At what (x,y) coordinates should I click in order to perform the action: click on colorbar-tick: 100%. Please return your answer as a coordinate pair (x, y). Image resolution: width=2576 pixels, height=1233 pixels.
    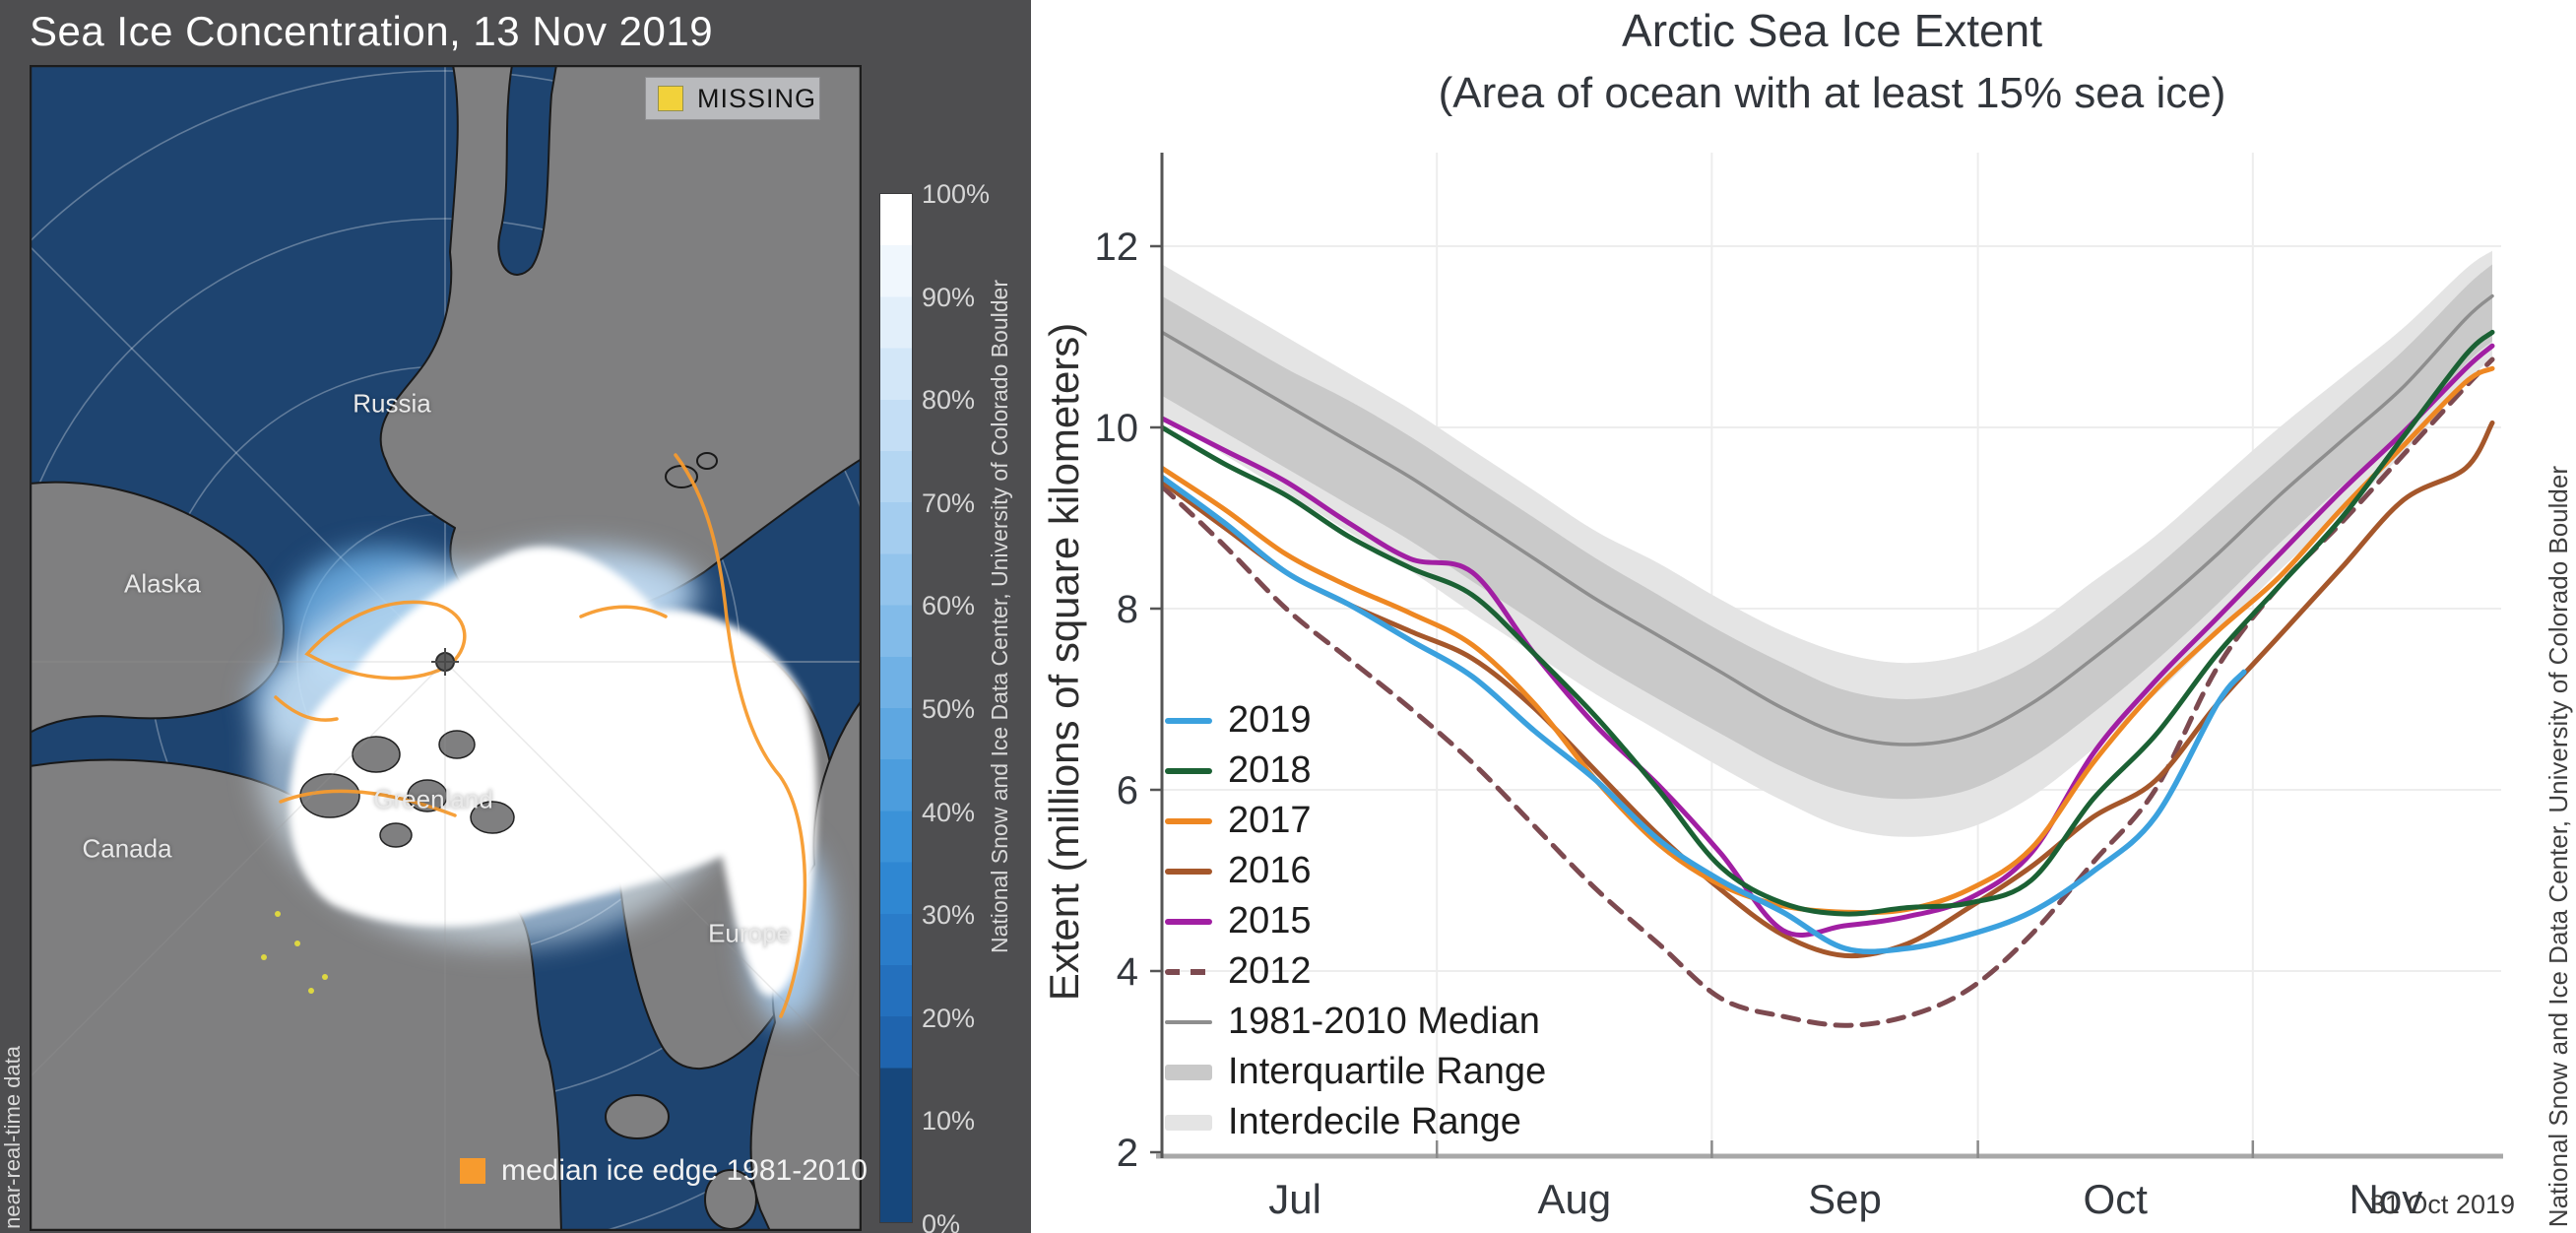
    Looking at the image, I should click on (956, 194).